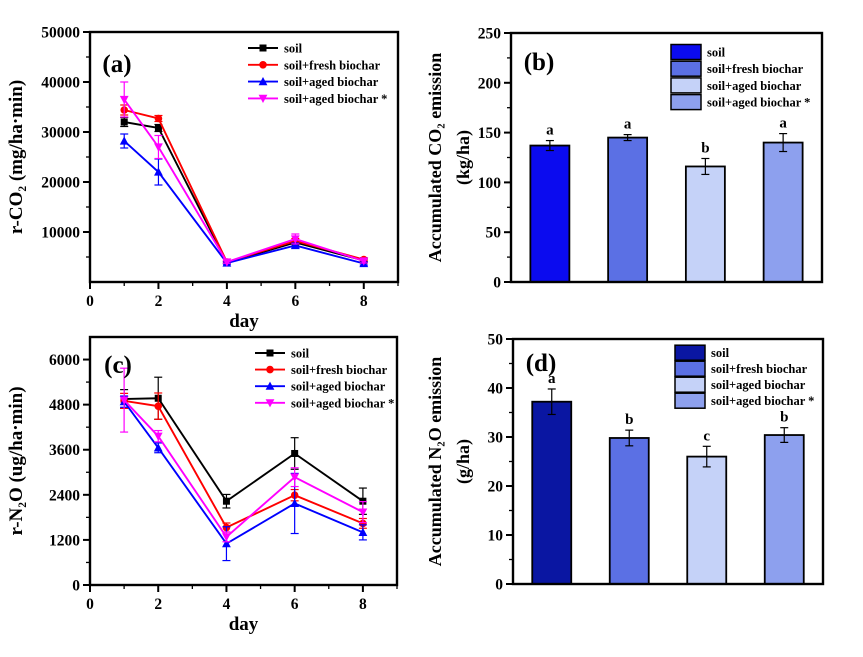 This screenshot has height=657, width=863. Describe the element at coordinates (60, 233) in the screenshot. I see `y-tick-label: 10000` at that location.